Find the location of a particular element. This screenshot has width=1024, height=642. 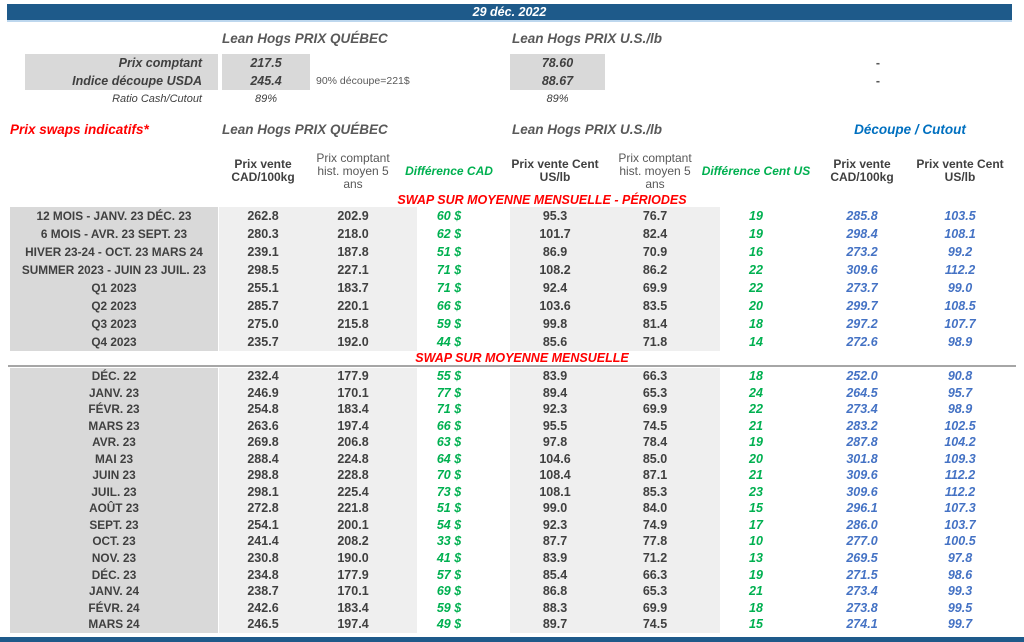

cell-diff-cad: 33 $ is located at coordinates (449, 541).